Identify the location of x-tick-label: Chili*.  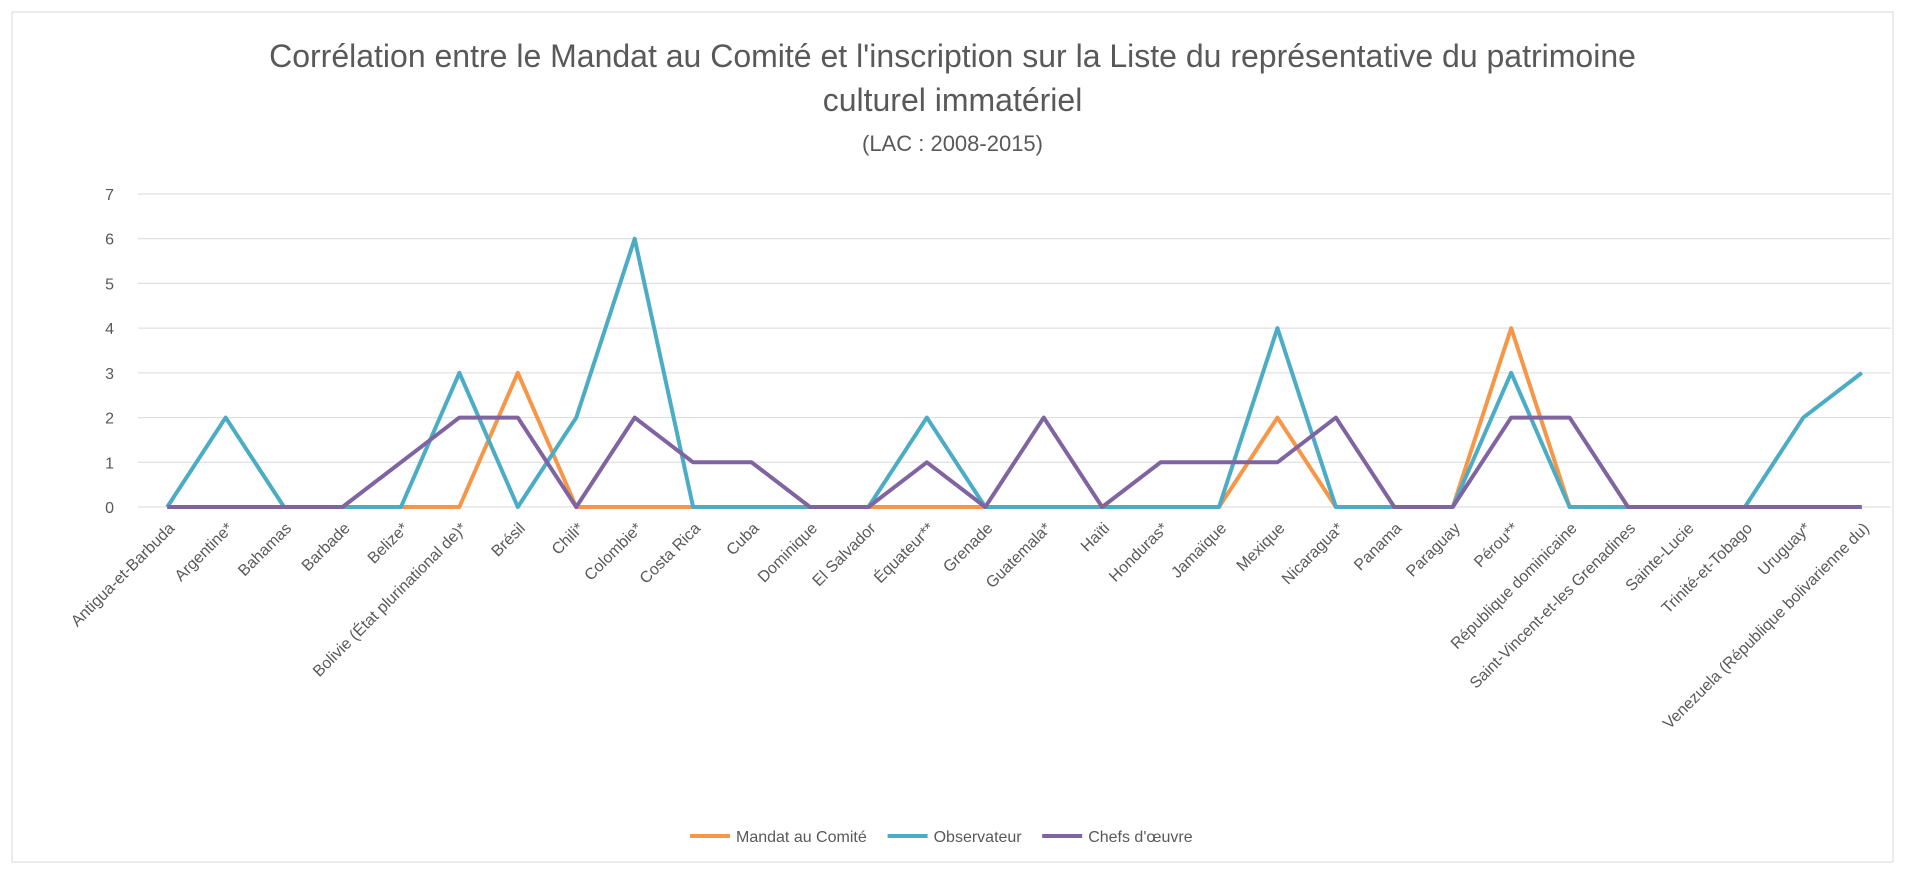
(568, 539).